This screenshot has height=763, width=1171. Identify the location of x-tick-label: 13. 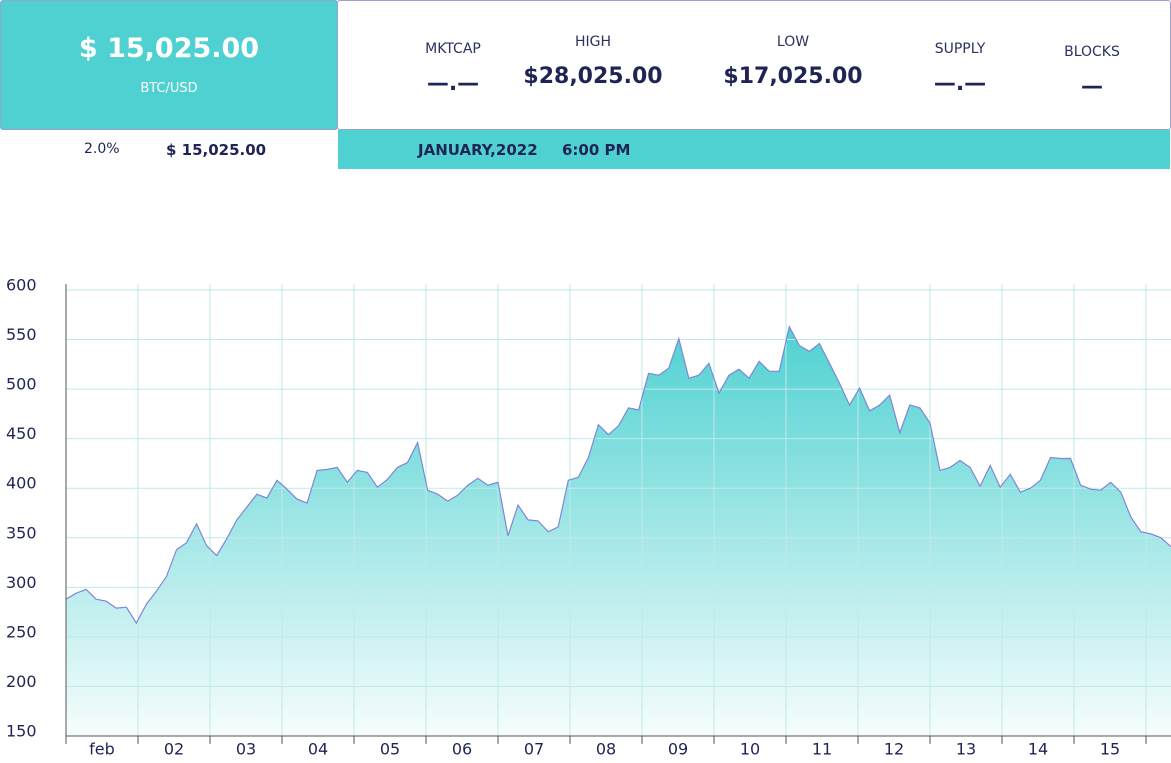
(966, 749).